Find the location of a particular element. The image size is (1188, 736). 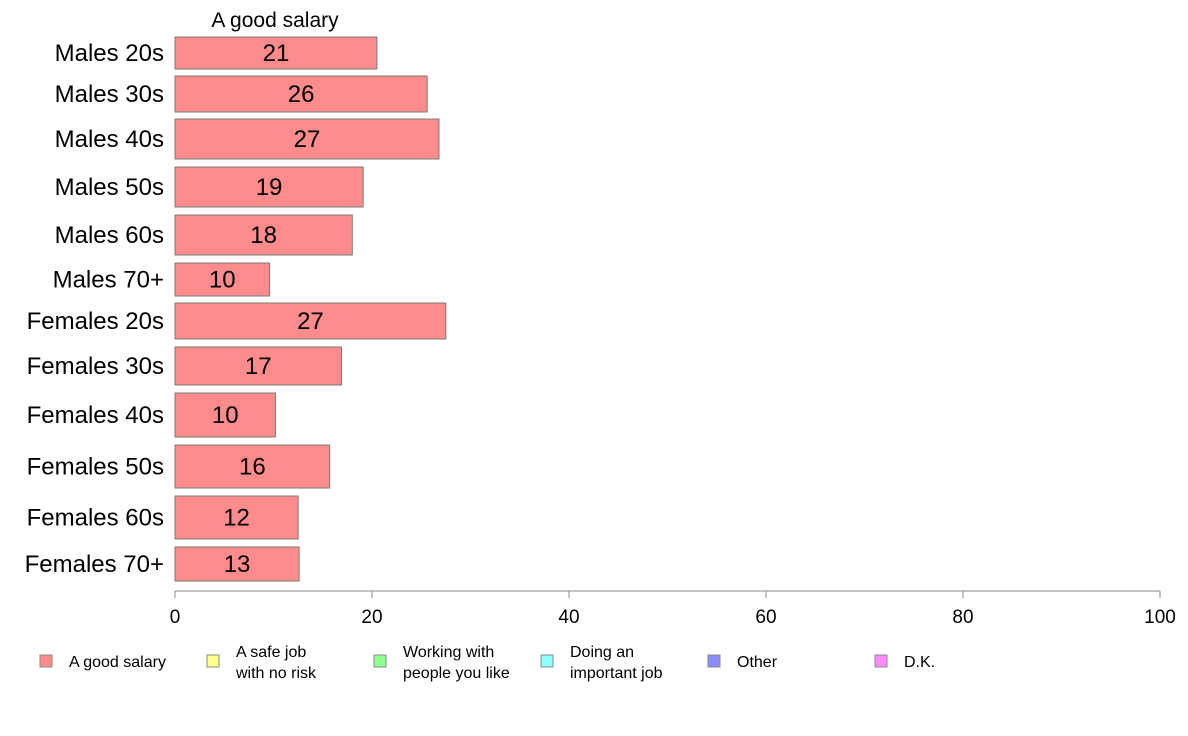

x-tick-label-80: 80 is located at coordinates (962, 617).